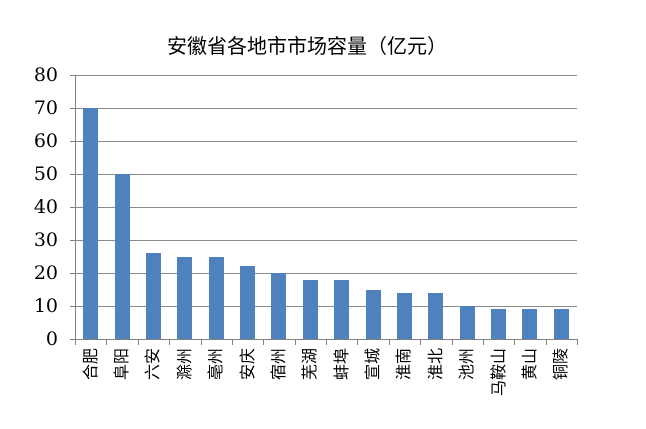 The width and height of the screenshot is (646, 429). What do you see at coordinates (404, 315) in the screenshot?
I see `bar-淮南` at bounding box center [404, 315].